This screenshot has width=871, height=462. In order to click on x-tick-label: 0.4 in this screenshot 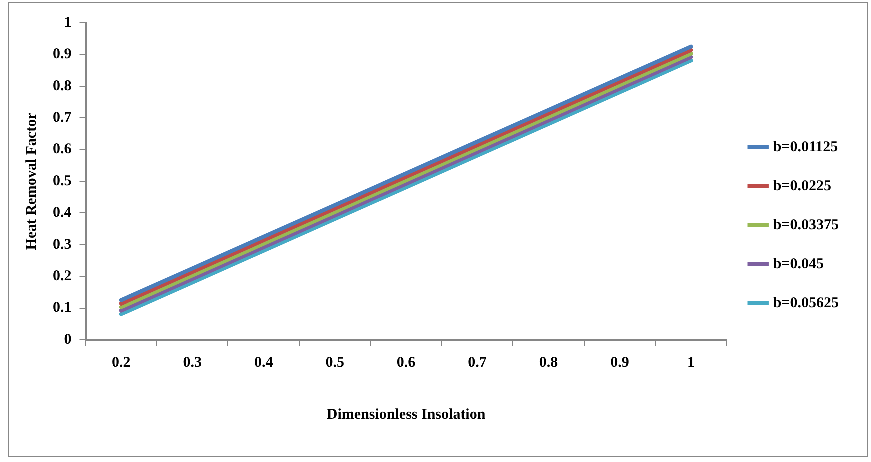, I will do `click(264, 362)`.